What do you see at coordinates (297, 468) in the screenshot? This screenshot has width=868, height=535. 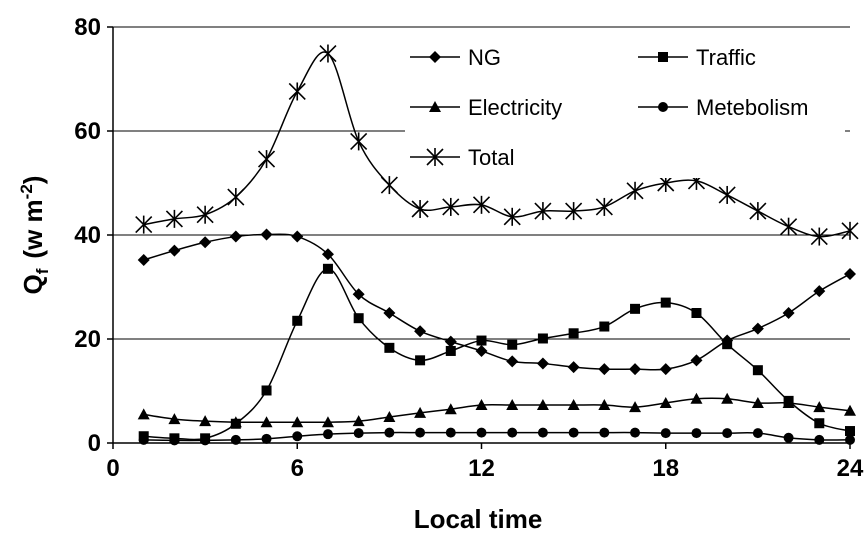 I see `x-tick-label: 6` at bounding box center [297, 468].